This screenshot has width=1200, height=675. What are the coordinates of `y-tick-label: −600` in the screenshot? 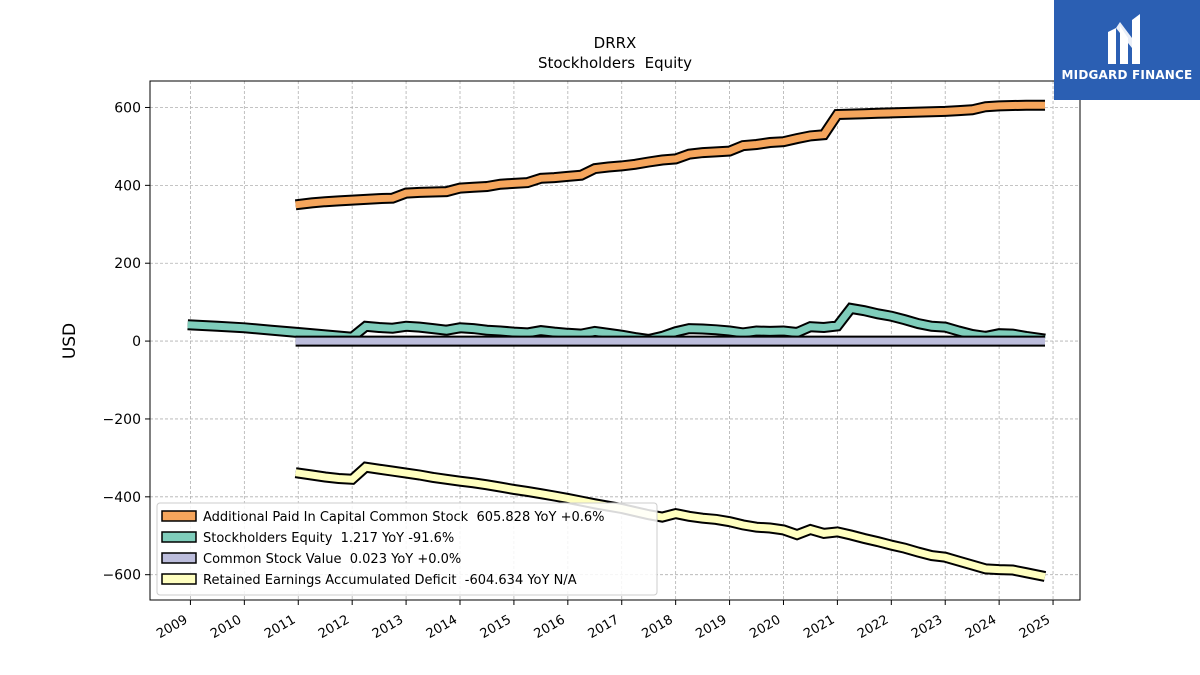 It's located at (122, 576).